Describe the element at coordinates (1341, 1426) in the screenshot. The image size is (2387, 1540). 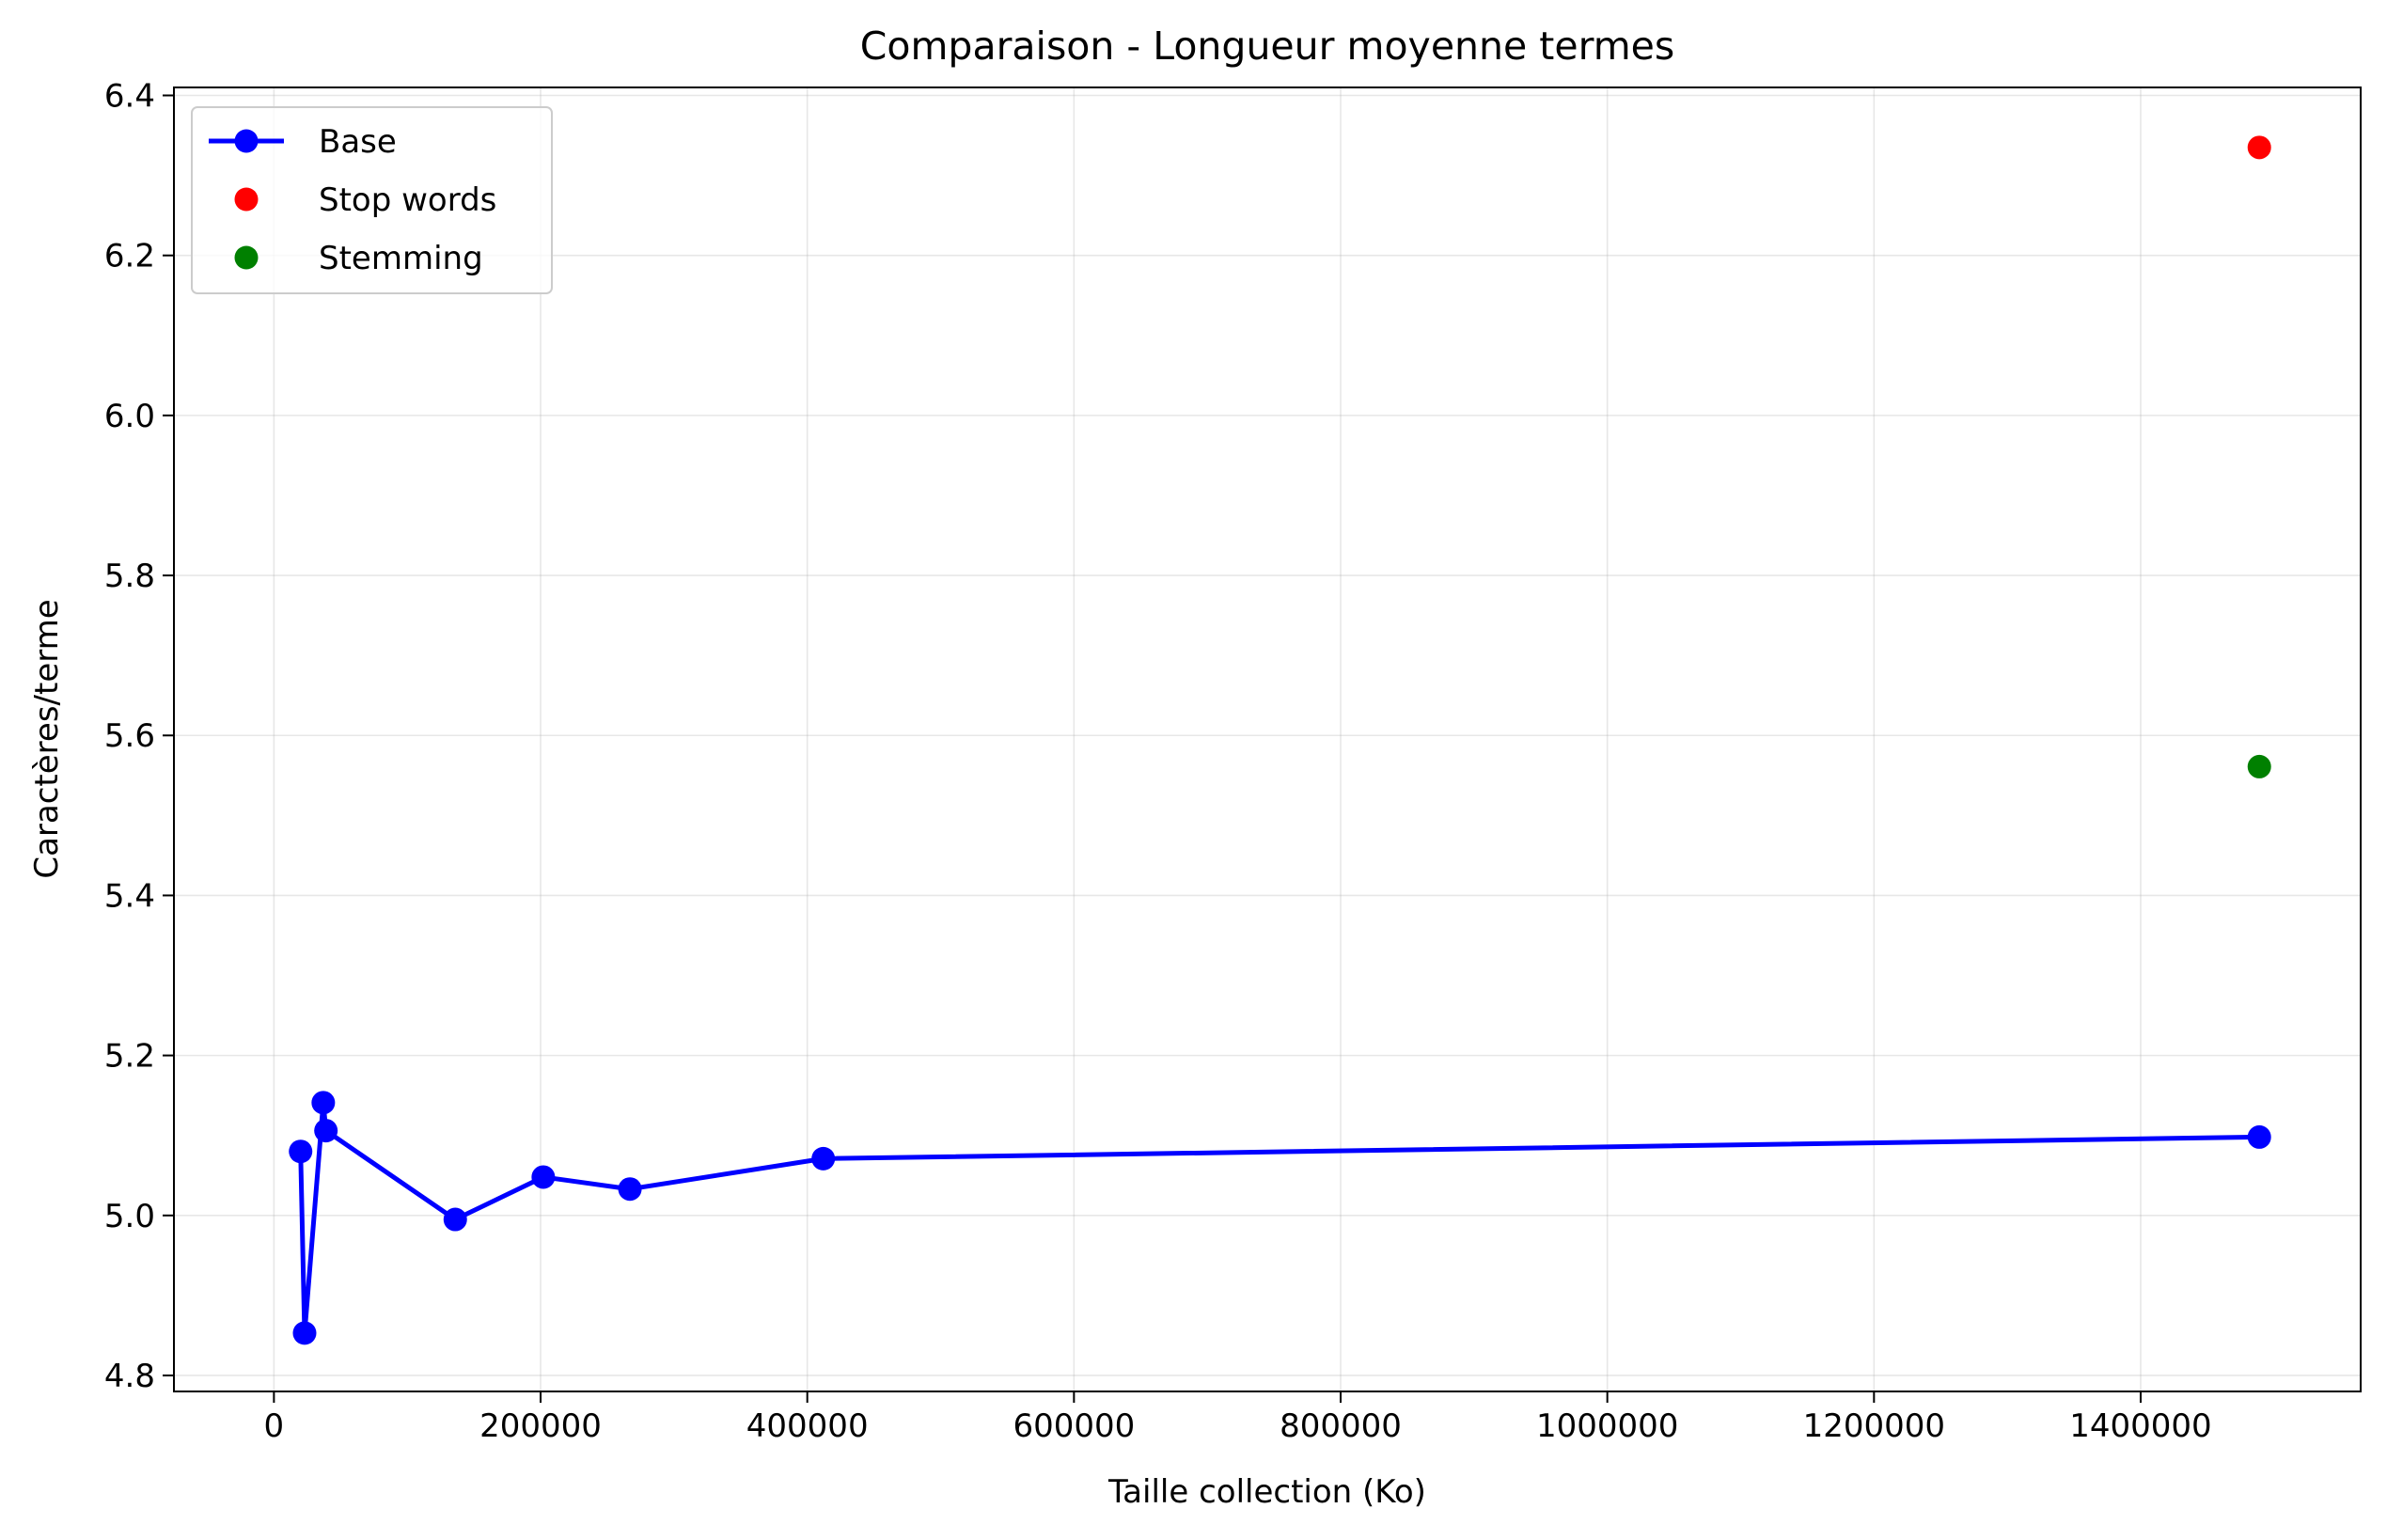
I see `x-tick-label: 800000` at that location.